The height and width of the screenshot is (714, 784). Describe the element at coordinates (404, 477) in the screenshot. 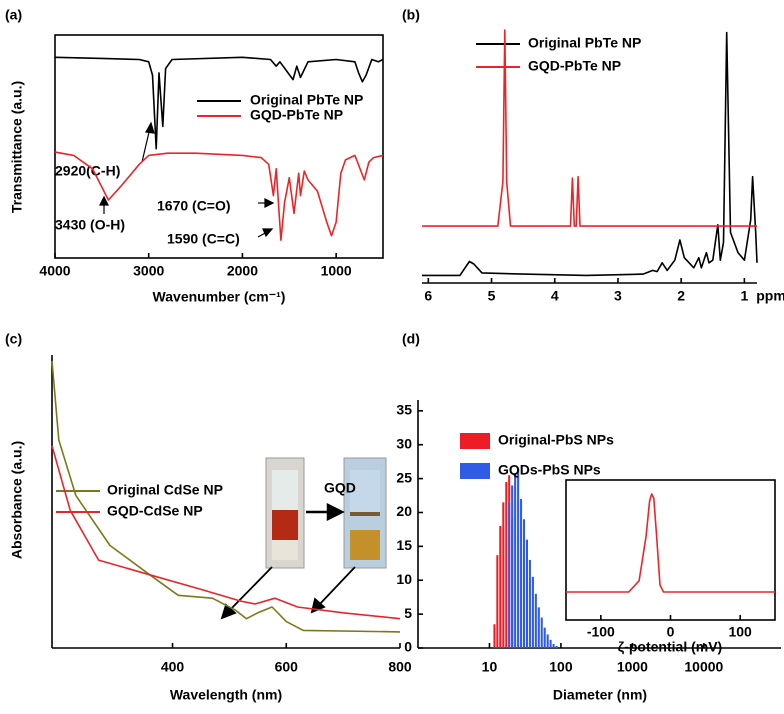

I see `y-tick-label: 25` at that location.